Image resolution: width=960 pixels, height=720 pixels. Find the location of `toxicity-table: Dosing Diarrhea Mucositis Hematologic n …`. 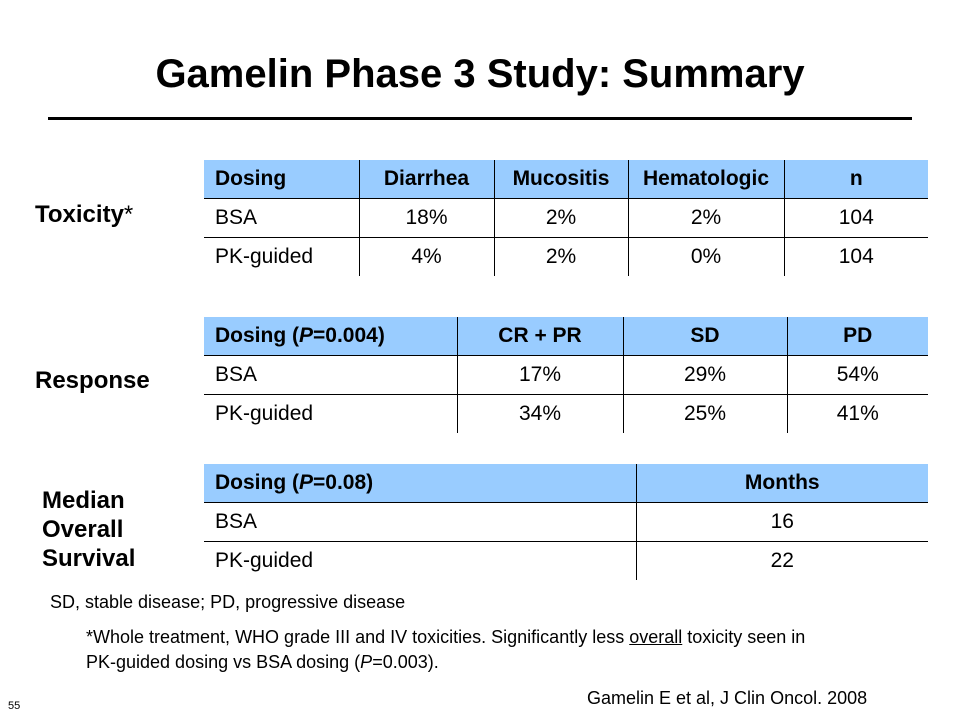

toxicity-table: Dosing Diarrhea Mucositis Hematologic n … is located at coordinates (566, 218).